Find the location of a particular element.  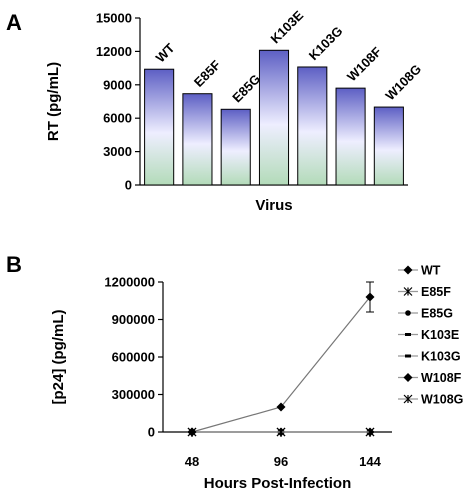

legend-item-w108f: W108F is located at coordinates (430, 378).